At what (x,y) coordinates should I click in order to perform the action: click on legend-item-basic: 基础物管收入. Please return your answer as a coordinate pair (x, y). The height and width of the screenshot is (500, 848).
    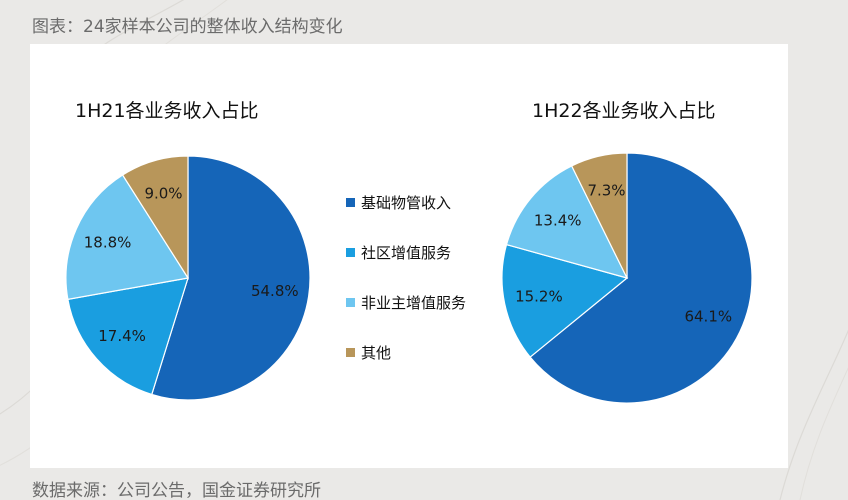
    Looking at the image, I should click on (398, 202).